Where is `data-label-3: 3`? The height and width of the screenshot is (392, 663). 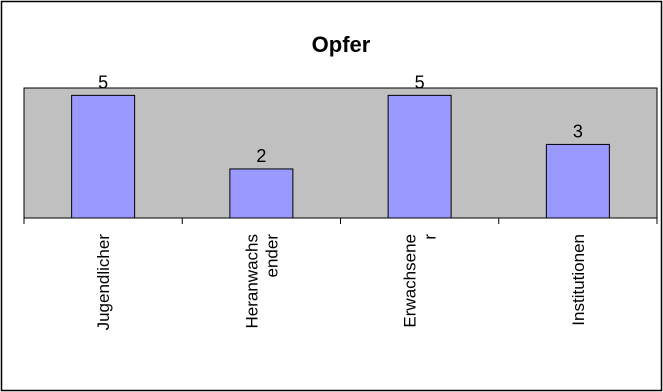
data-label-3: 3 is located at coordinates (578, 131).